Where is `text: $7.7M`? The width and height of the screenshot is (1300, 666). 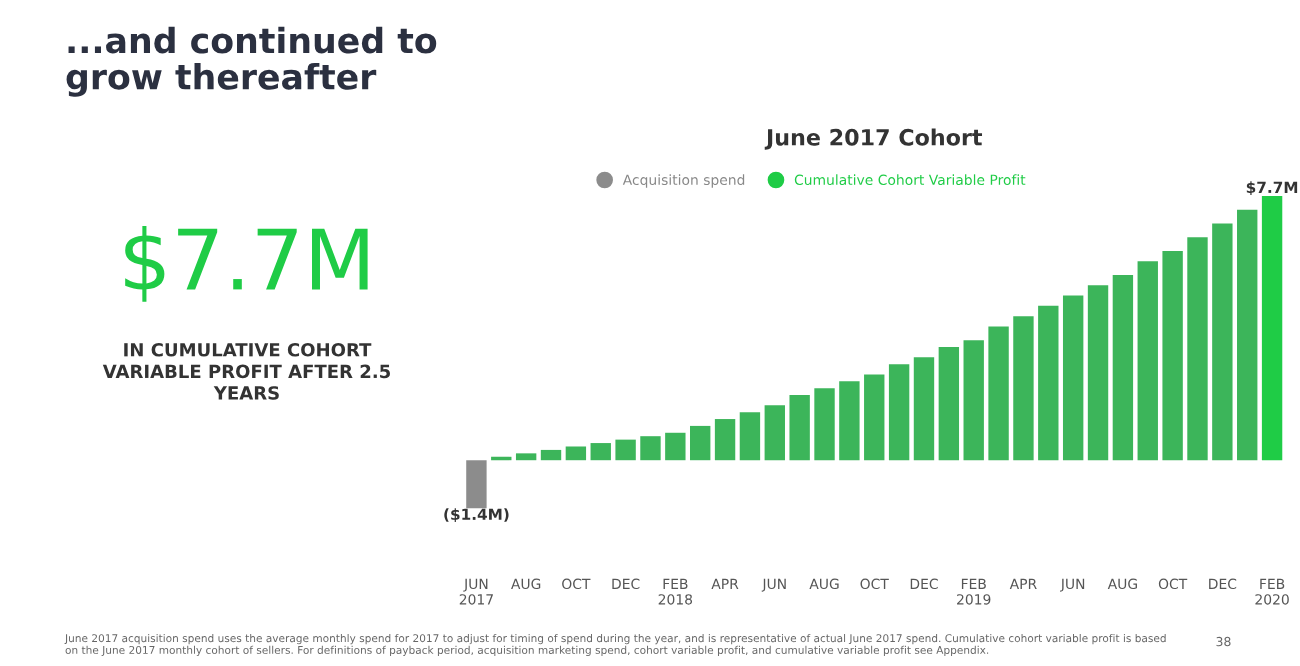 text: $7.7M is located at coordinates (246, 264).